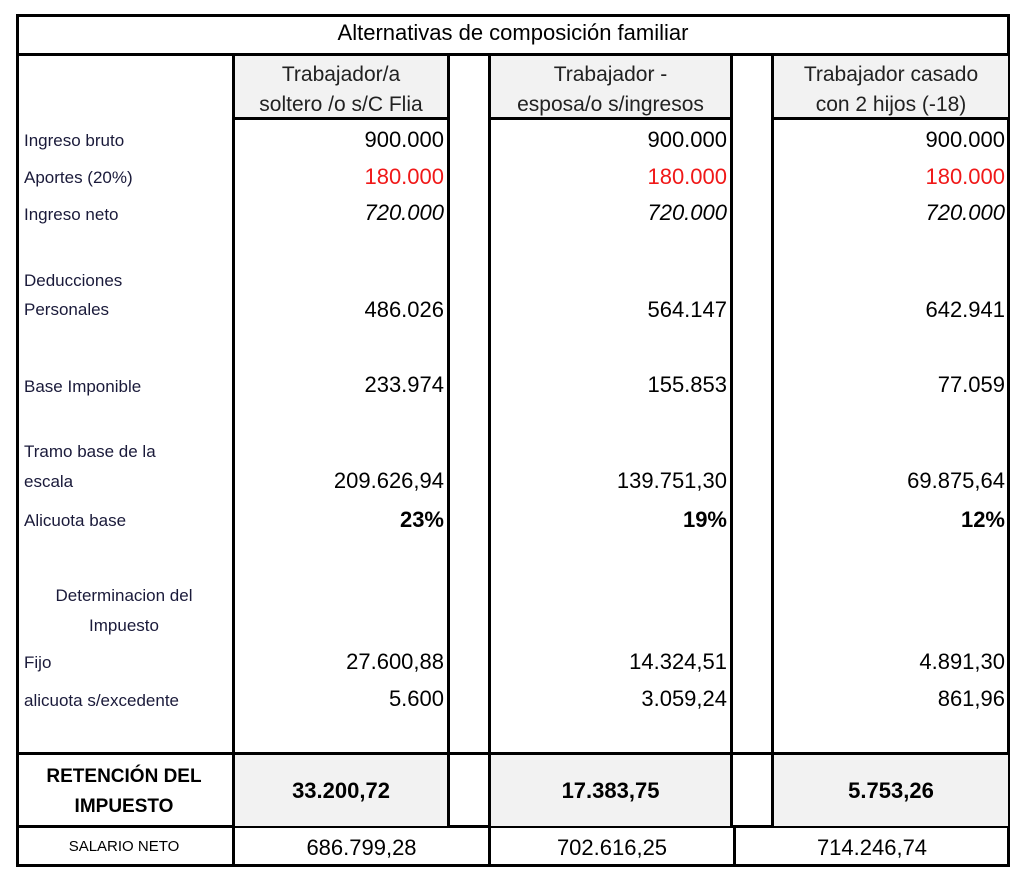 The width and height of the screenshot is (1024, 884). What do you see at coordinates (421, 519) in the screenshot?
I see `cell-alicuota-base: 23%` at bounding box center [421, 519].